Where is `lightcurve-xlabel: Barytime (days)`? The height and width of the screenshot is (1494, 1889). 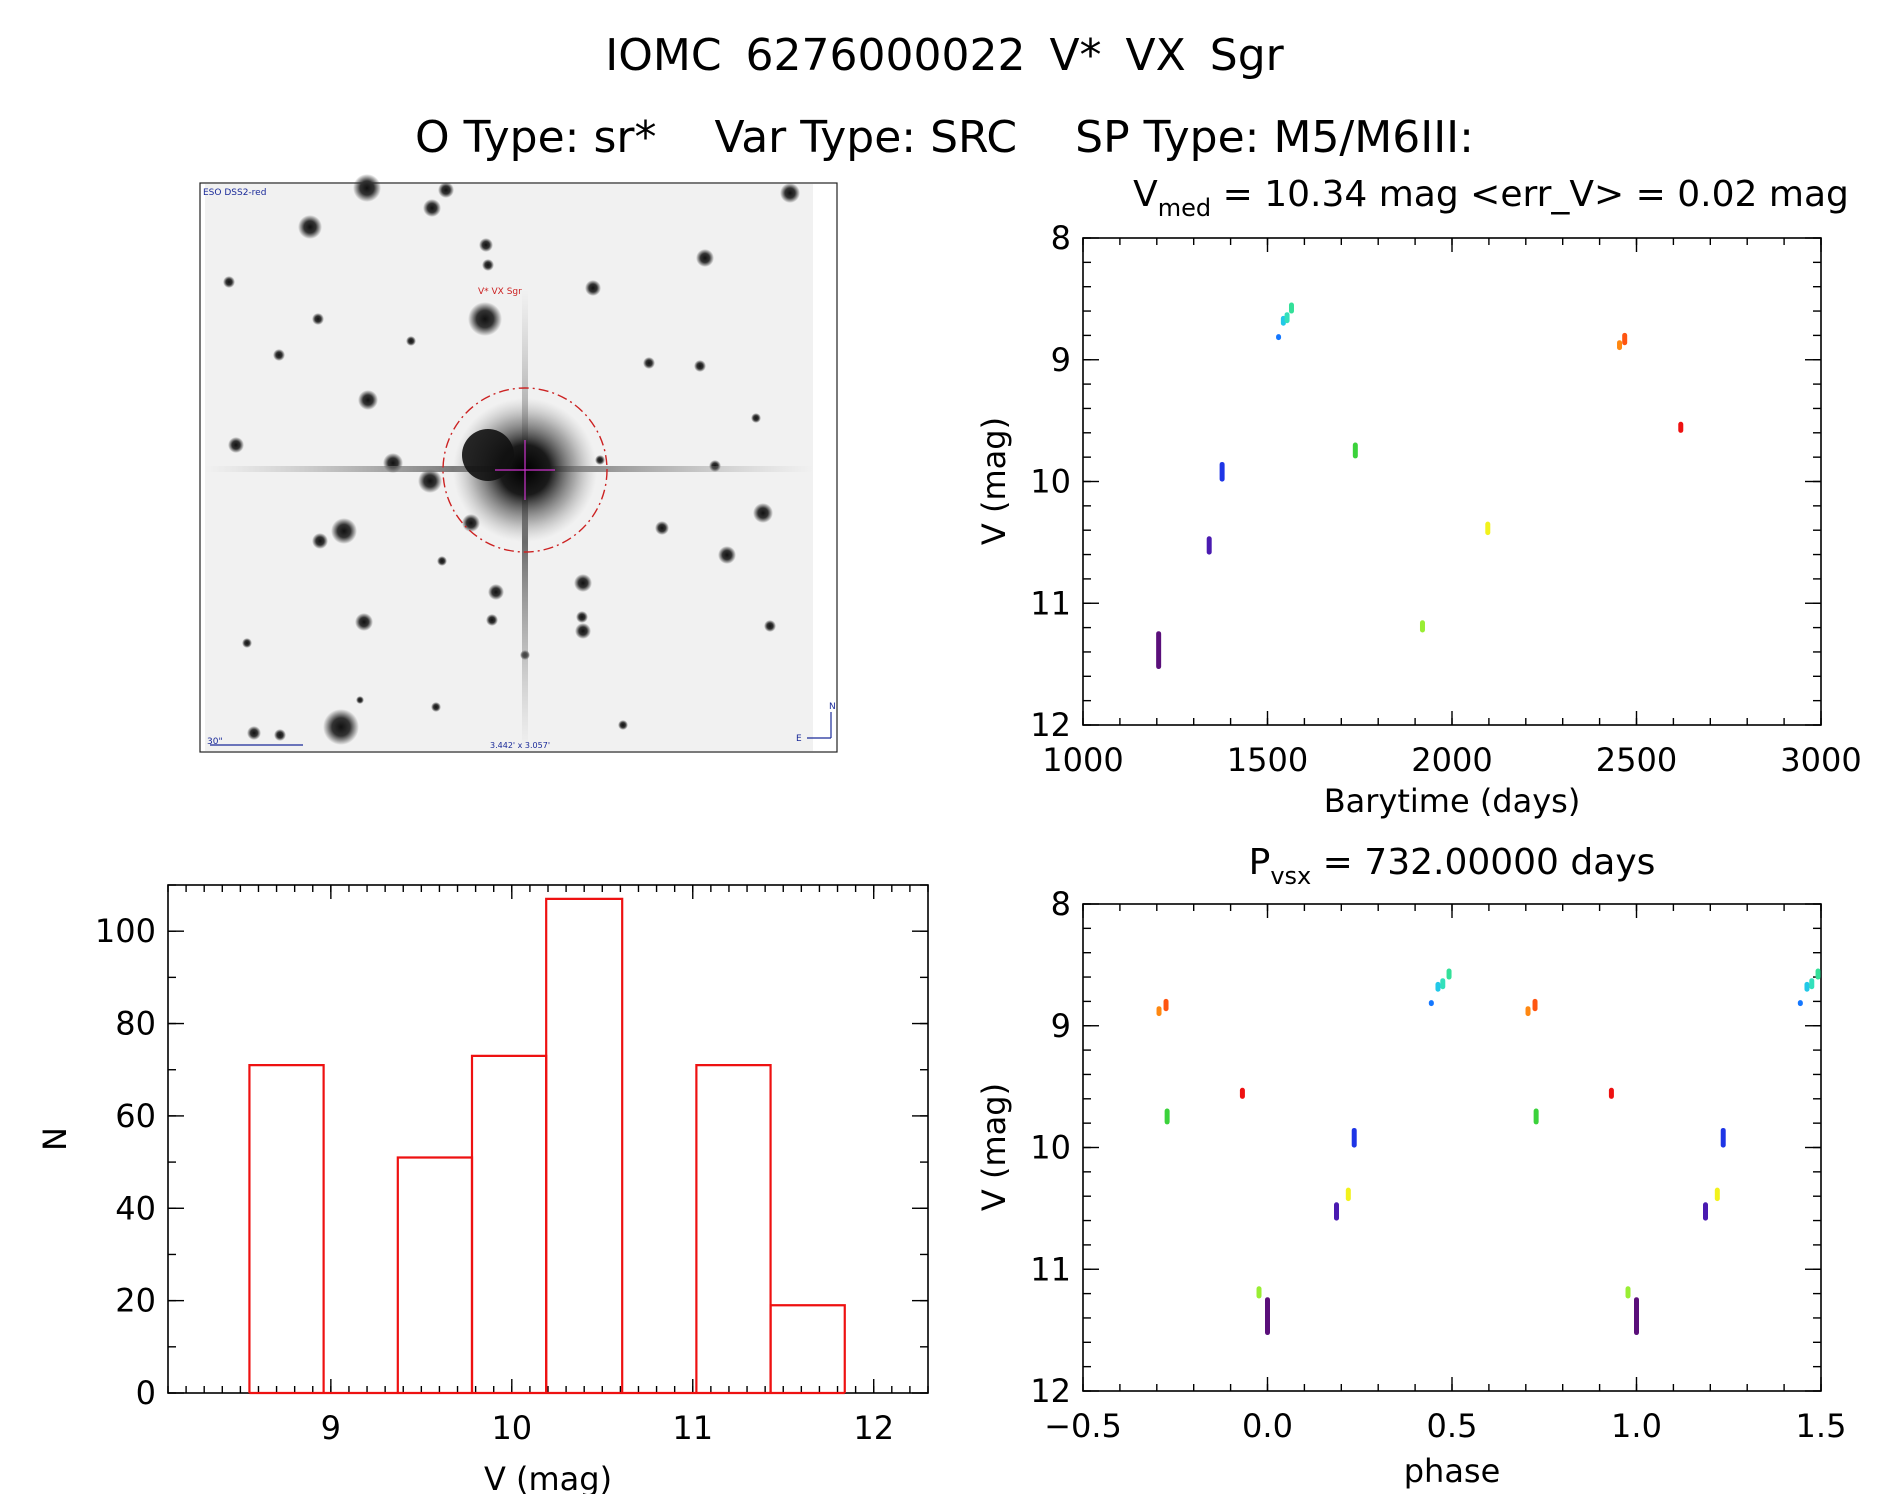 lightcurve-xlabel: Barytime (days) is located at coordinates (1452, 801).